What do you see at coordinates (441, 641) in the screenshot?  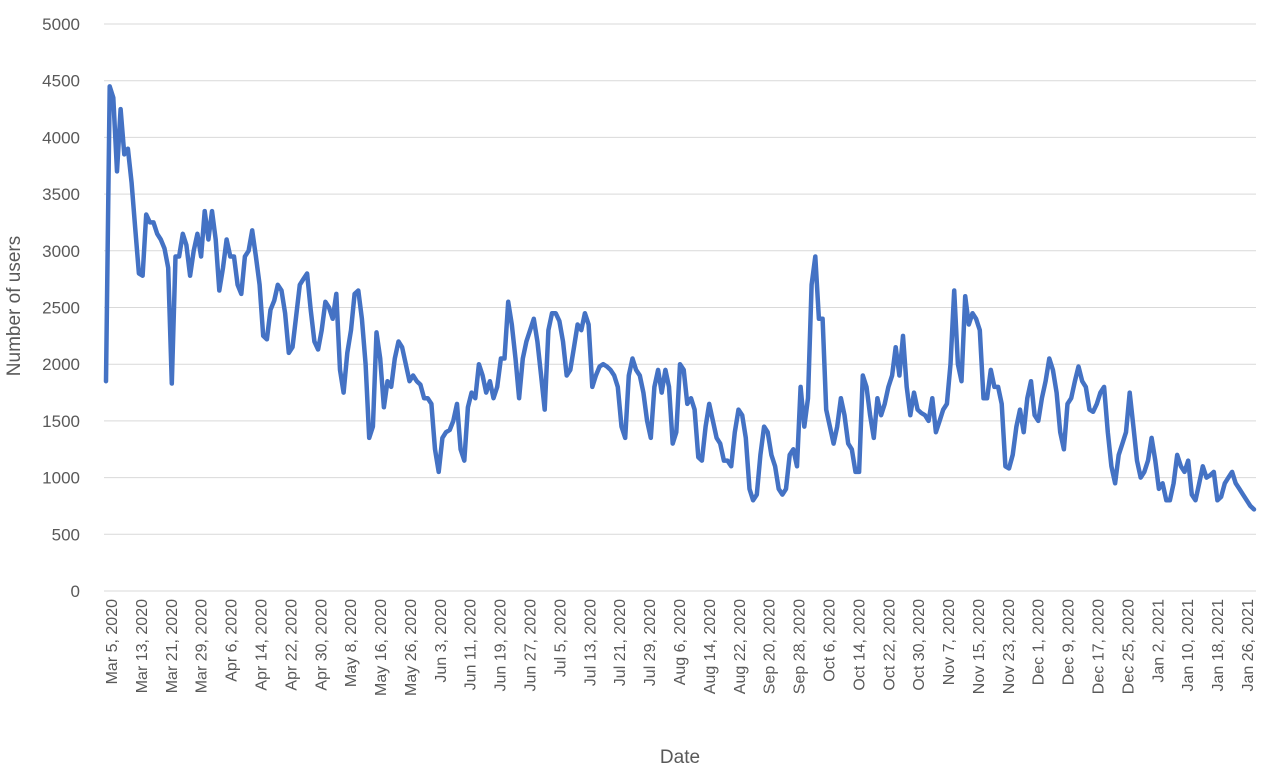 I see `x-tick-label: Jun 3, 2020` at bounding box center [441, 641].